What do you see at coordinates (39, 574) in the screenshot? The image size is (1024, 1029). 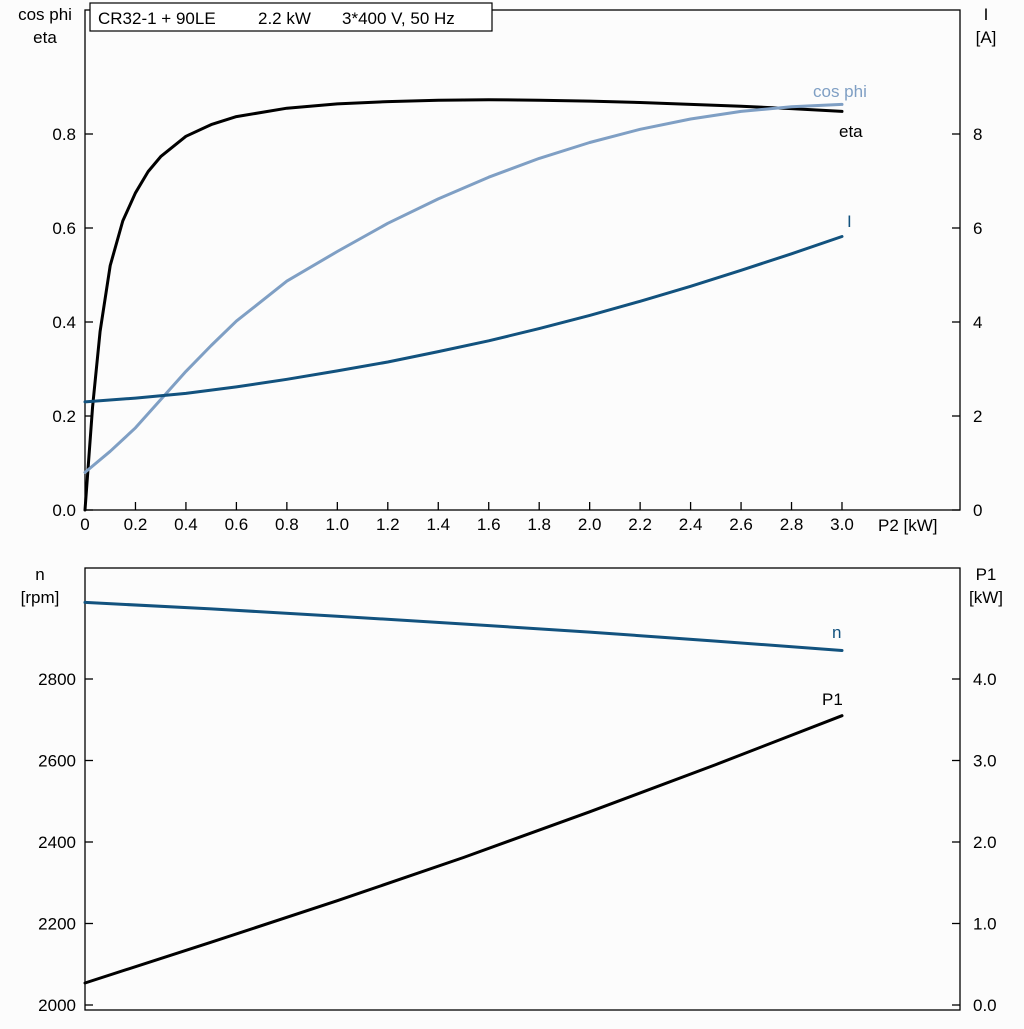 I see `bottom-left-axis-label-speed: n` at bounding box center [39, 574].